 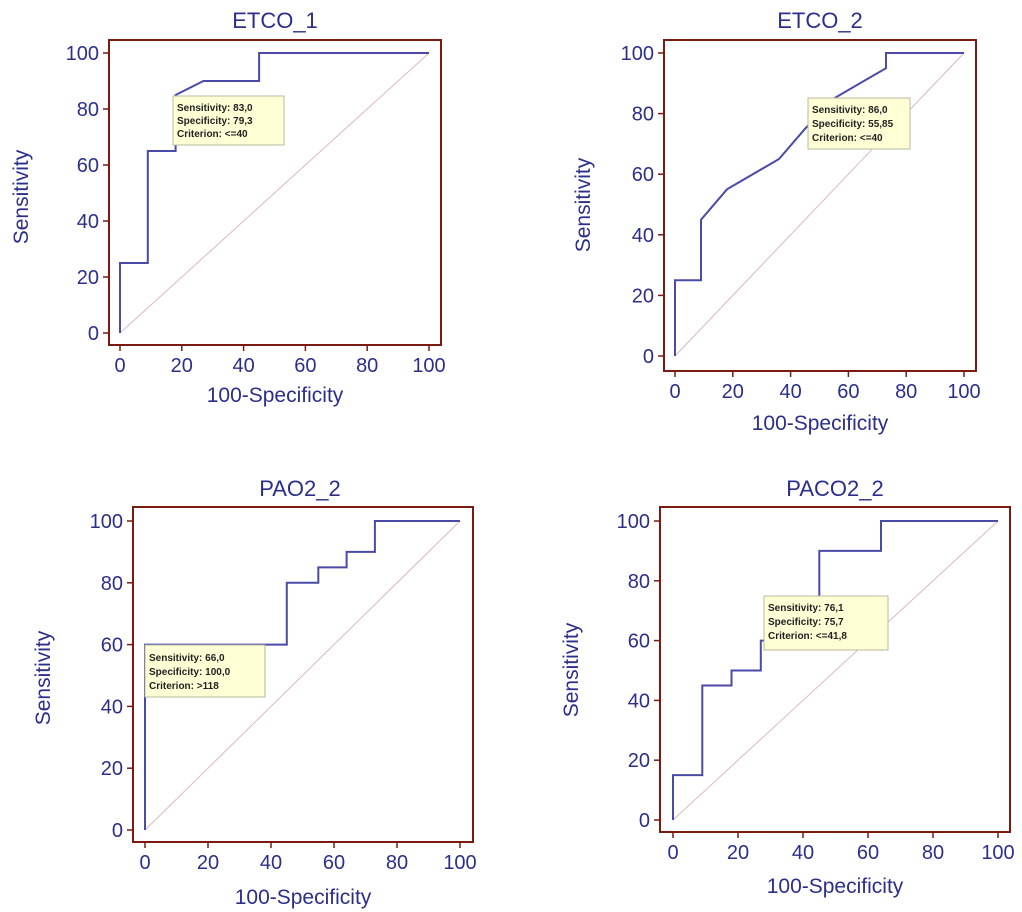 I want to click on chart-title: PAO2_2, so click(x=300, y=488).